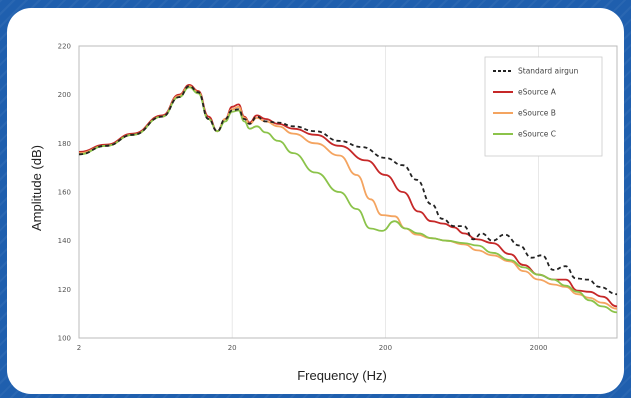 The width and height of the screenshot is (631, 398). What do you see at coordinates (548, 71) in the screenshot?
I see `legend-label-standard-airgun: Standard airgun` at bounding box center [548, 71].